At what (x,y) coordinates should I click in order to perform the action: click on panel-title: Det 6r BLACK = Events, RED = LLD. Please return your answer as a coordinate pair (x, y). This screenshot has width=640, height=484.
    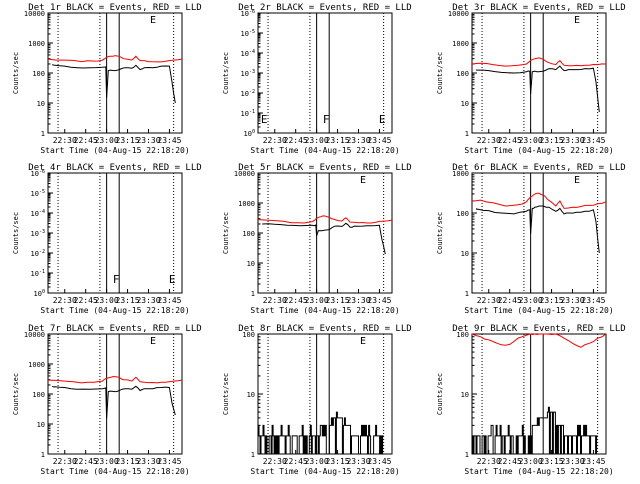
    Looking at the image, I should click on (538, 168).